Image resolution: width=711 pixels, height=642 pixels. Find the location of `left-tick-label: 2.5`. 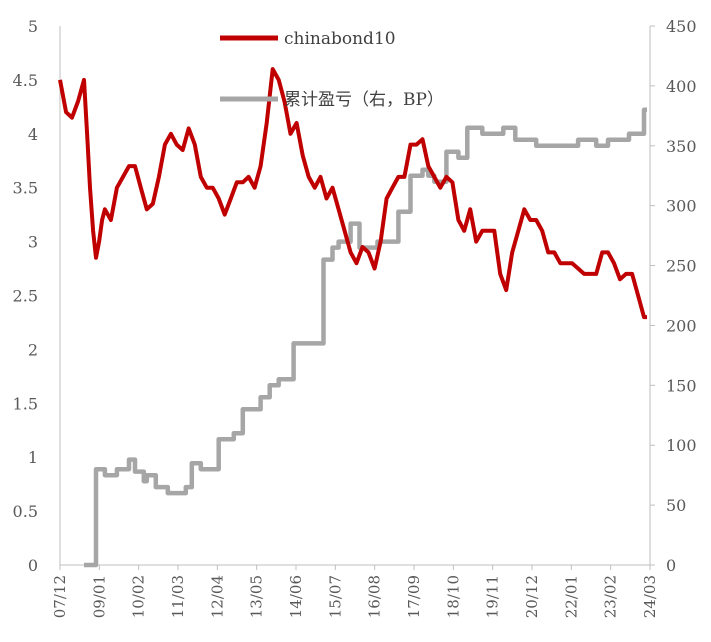

left-tick-label: 2.5 is located at coordinates (25, 296).